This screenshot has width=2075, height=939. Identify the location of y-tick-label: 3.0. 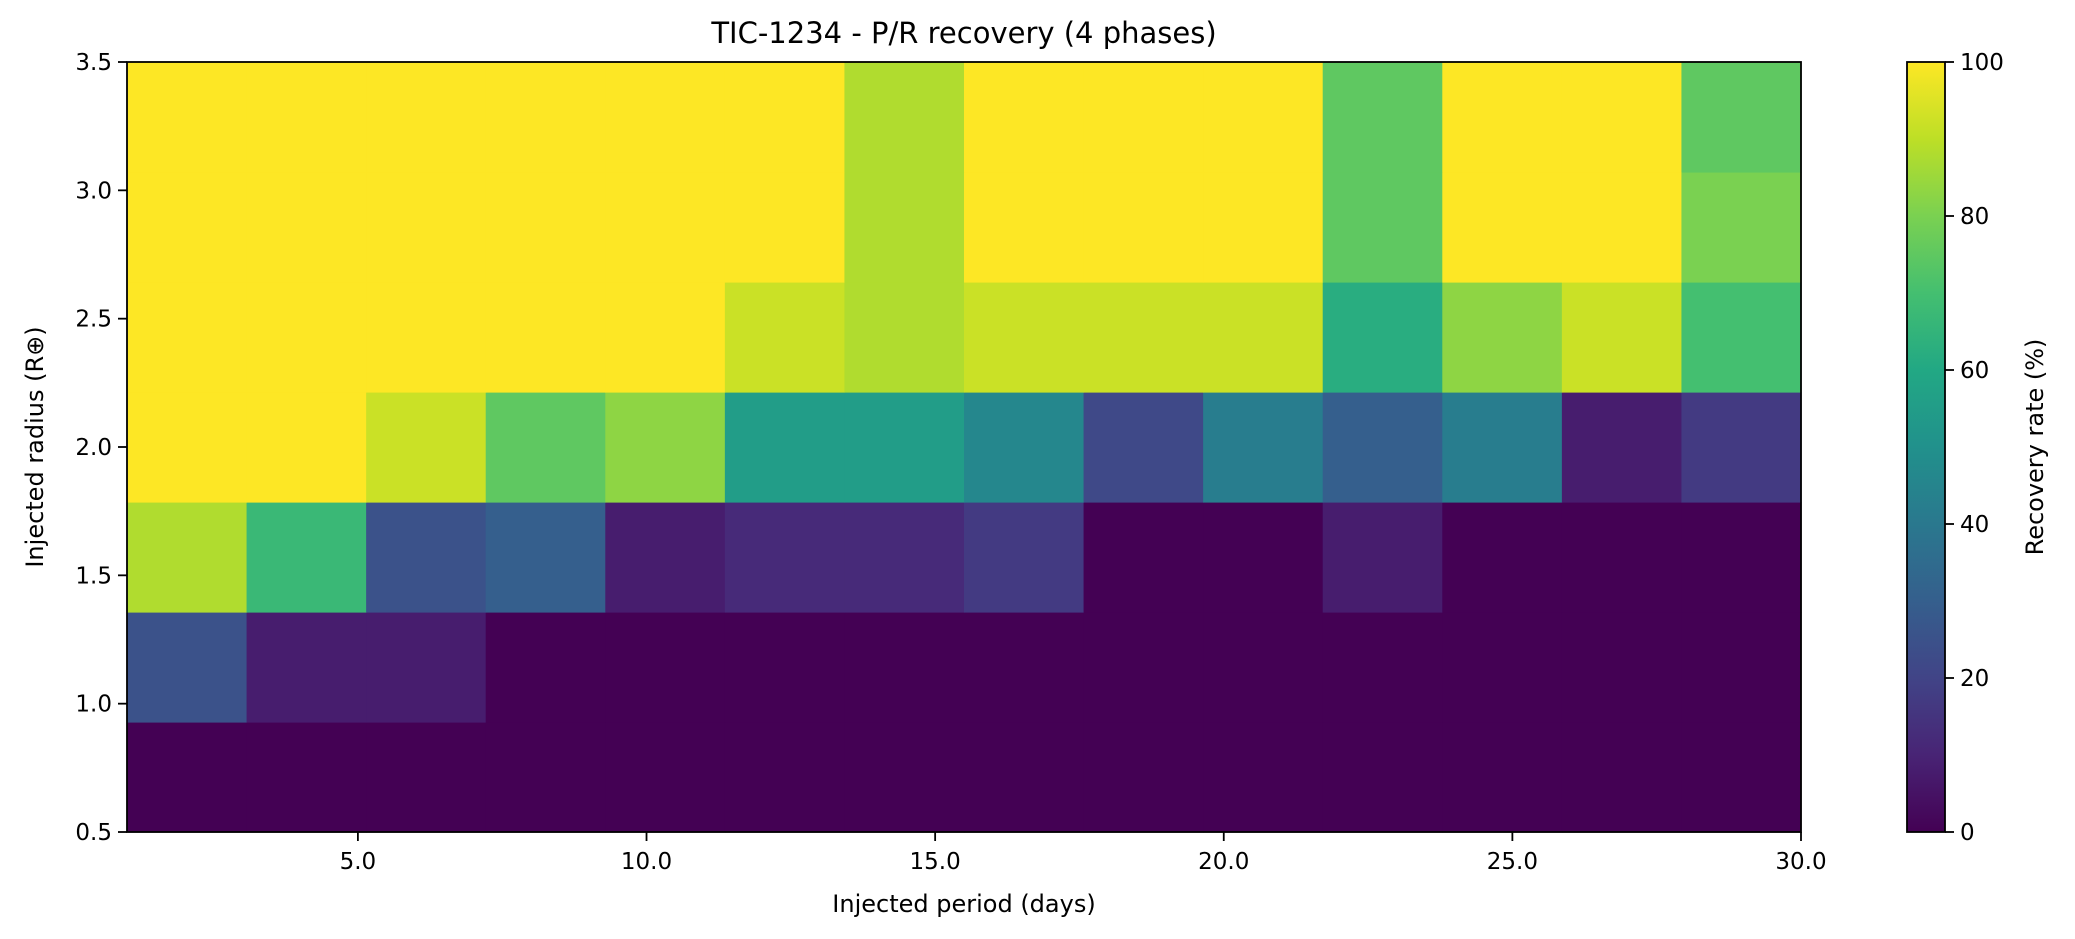
(93, 191).